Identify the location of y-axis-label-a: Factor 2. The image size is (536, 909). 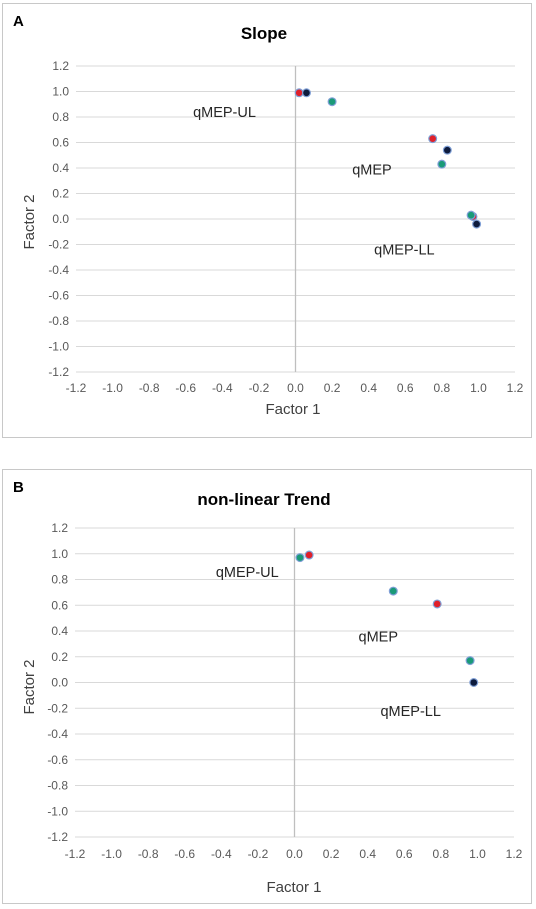
(29, 221).